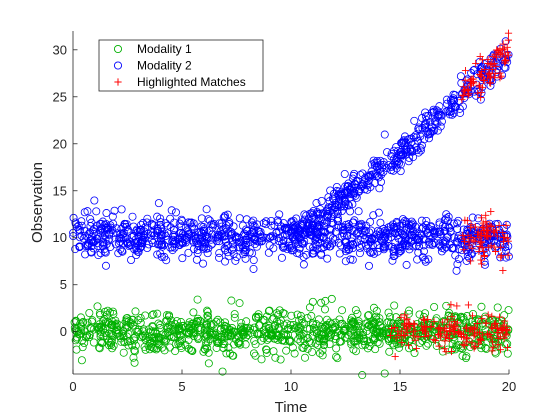  I want to click on x-tick-label: 10, so click(291, 386).